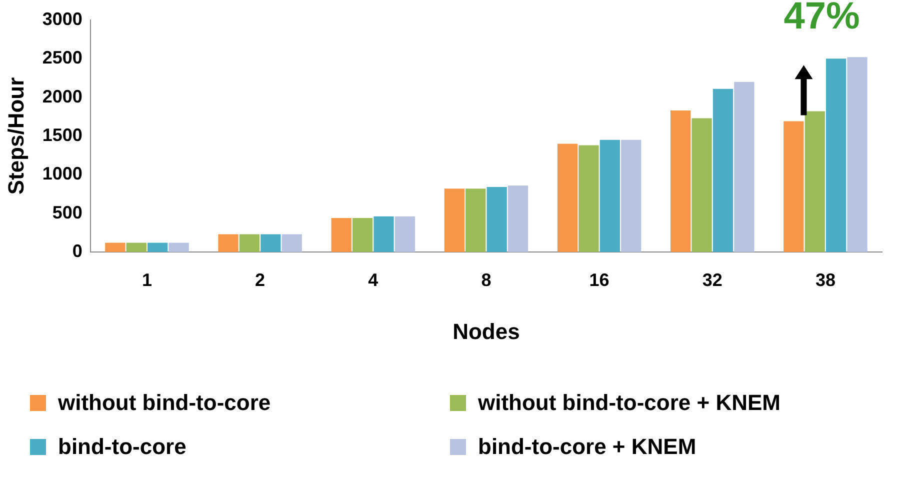  I want to click on x-tick-label: 32, so click(712, 280).